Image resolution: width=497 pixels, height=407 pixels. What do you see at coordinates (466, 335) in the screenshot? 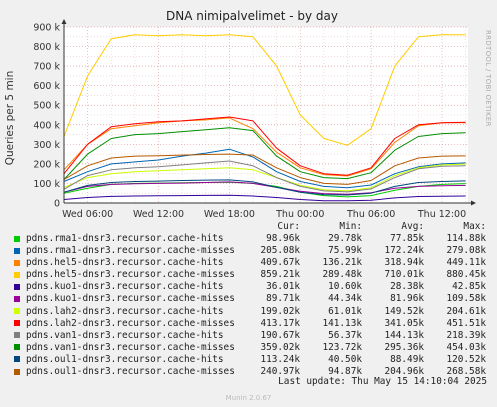
I see `legend-max: 218.39k` at bounding box center [466, 335].